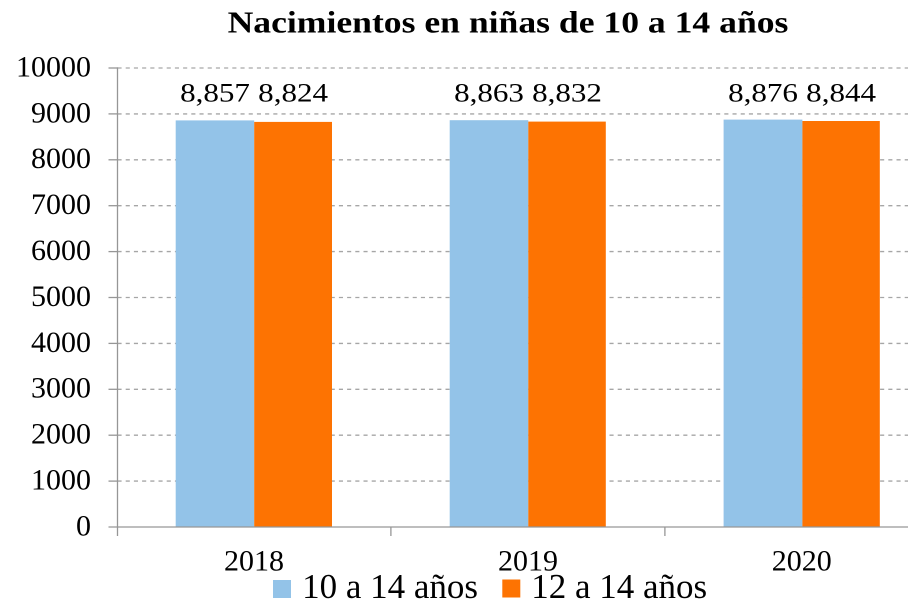 This screenshot has width=908, height=612. What do you see at coordinates (619, 586) in the screenshot?
I see `svg-text: 12 a 14 años` at bounding box center [619, 586].